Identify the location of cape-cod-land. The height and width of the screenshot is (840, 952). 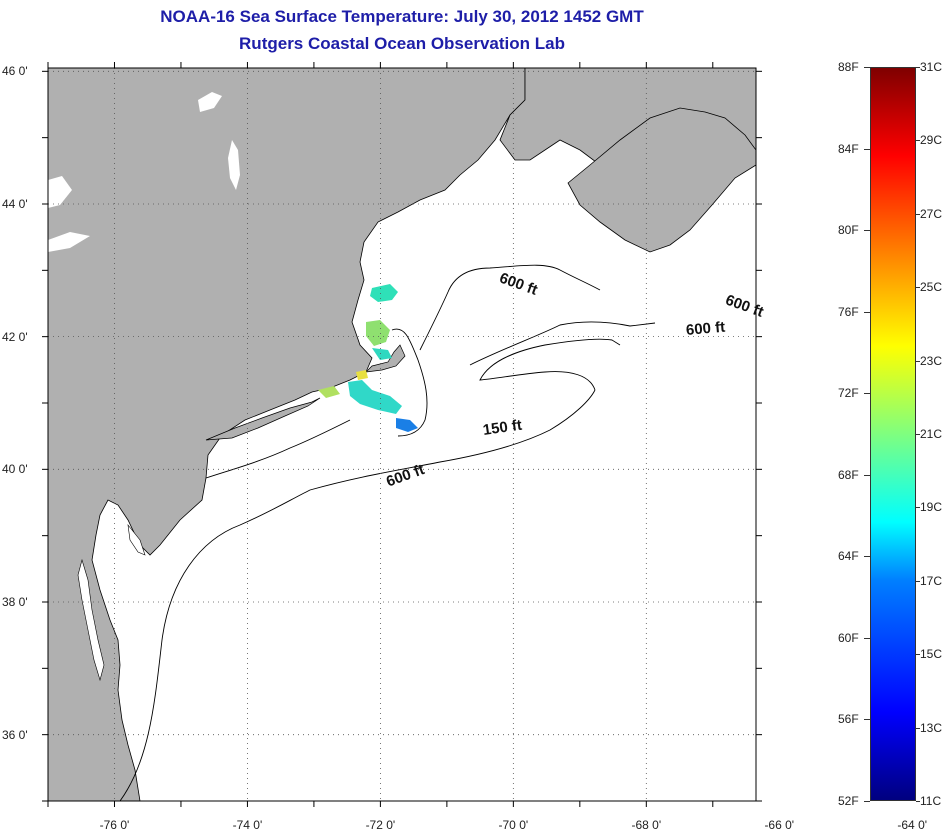
(385, 358).